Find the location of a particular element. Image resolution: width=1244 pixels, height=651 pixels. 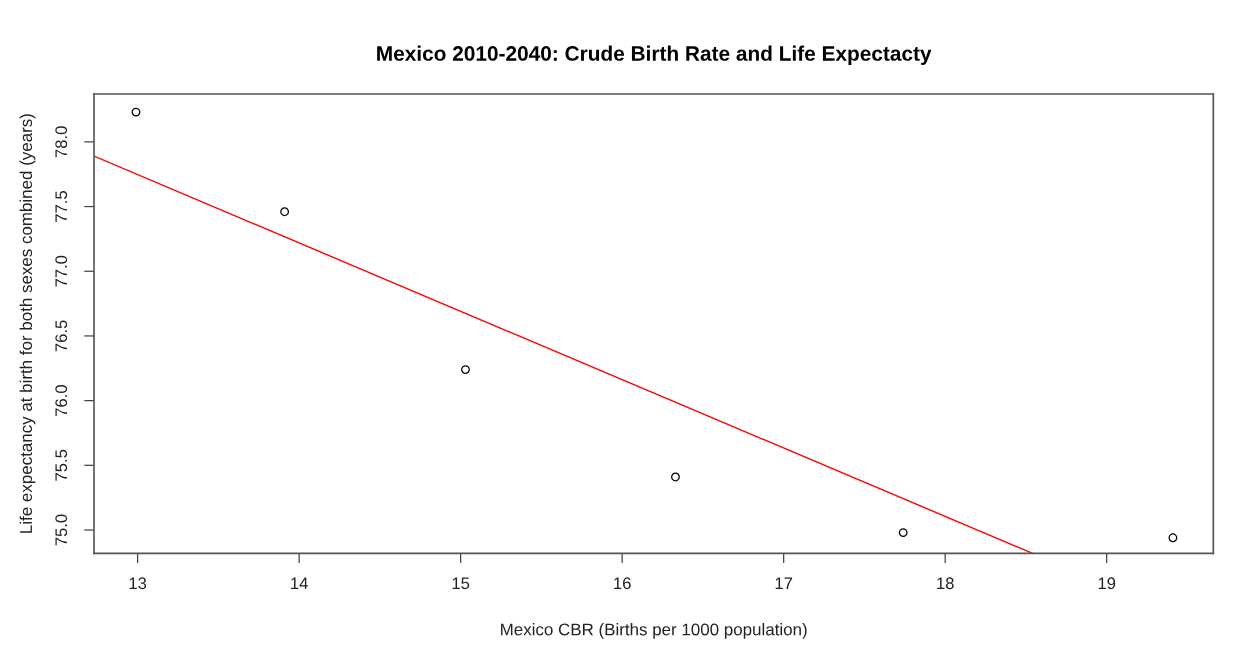

x-tick-label: 19 is located at coordinates (1107, 583).